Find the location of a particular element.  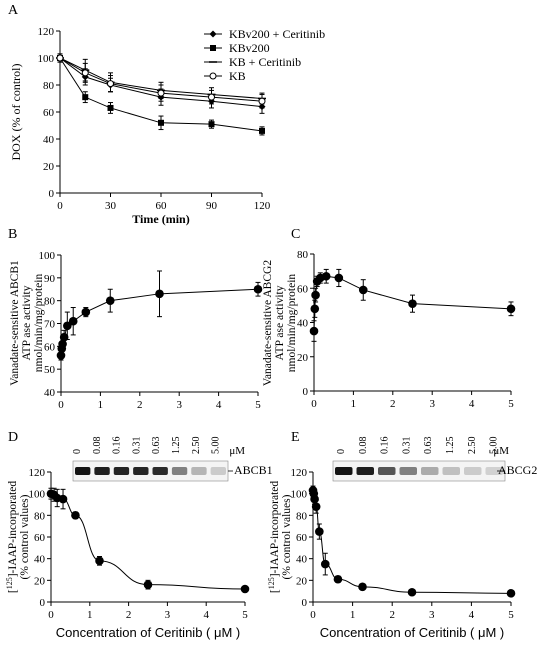

x-tick-label: 90 is located at coordinates (212, 206).